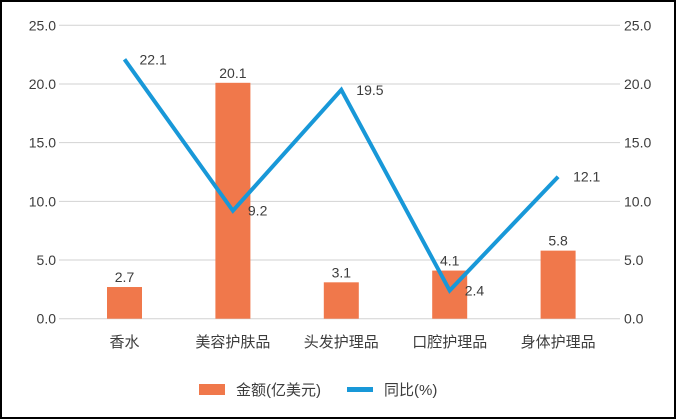 The width and height of the screenshot is (676, 419). What do you see at coordinates (42, 84) in the screenshot?
I see `left-axis-tick: 20.0` at bounding box center [42, 84].